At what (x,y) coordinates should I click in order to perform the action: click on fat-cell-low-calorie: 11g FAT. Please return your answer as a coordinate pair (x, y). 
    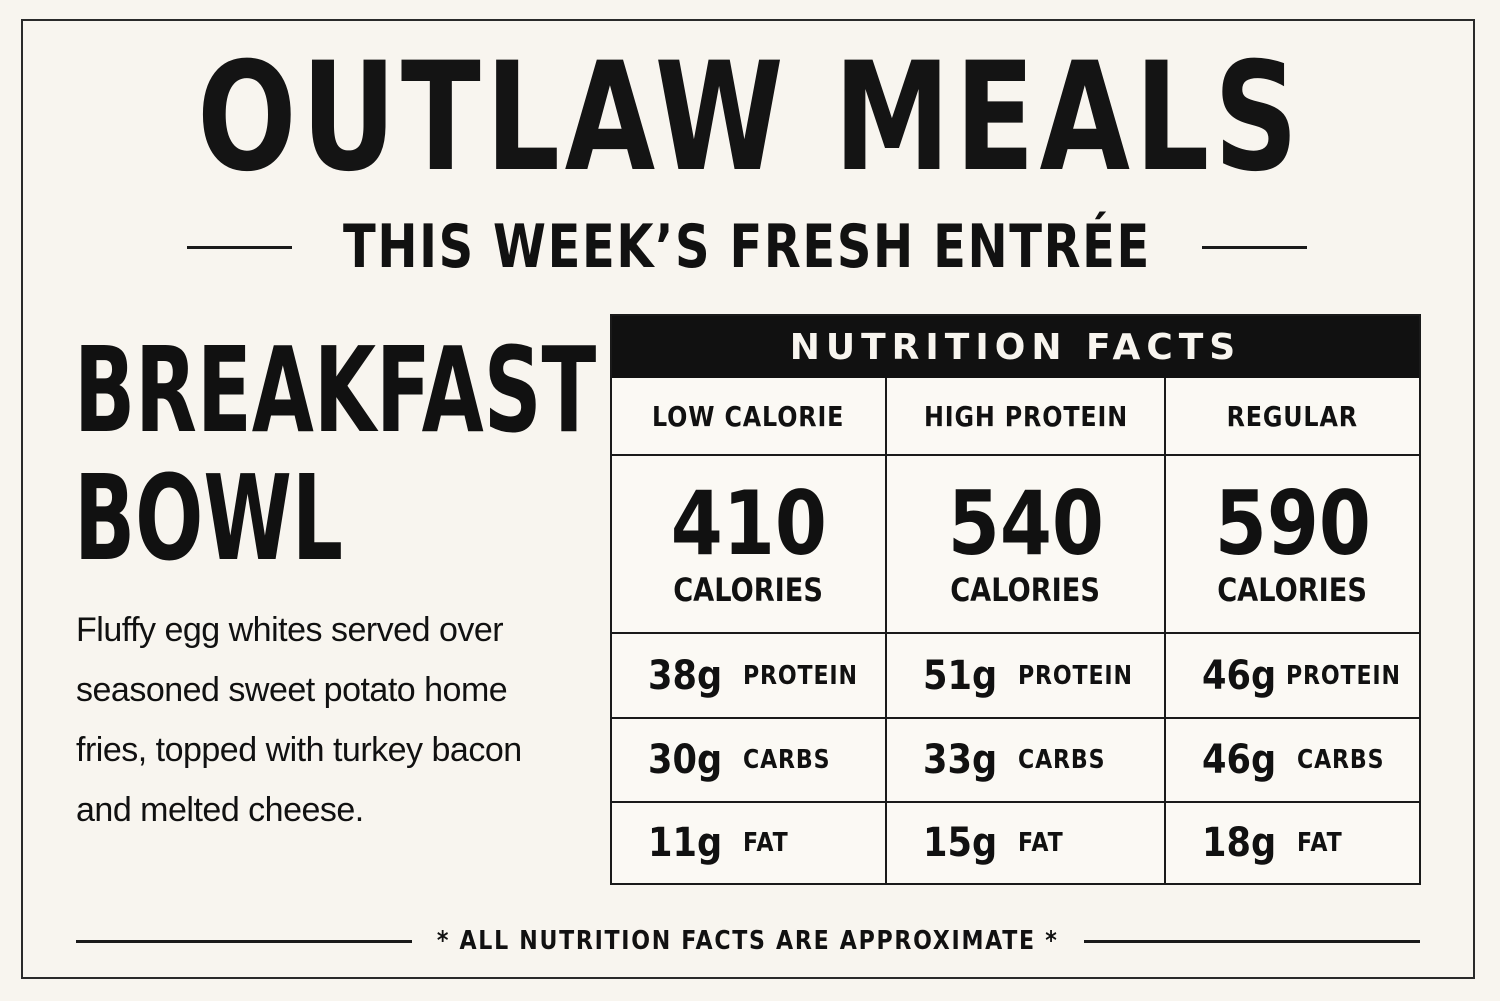
    Looking at the image, I should click on (749, 843).